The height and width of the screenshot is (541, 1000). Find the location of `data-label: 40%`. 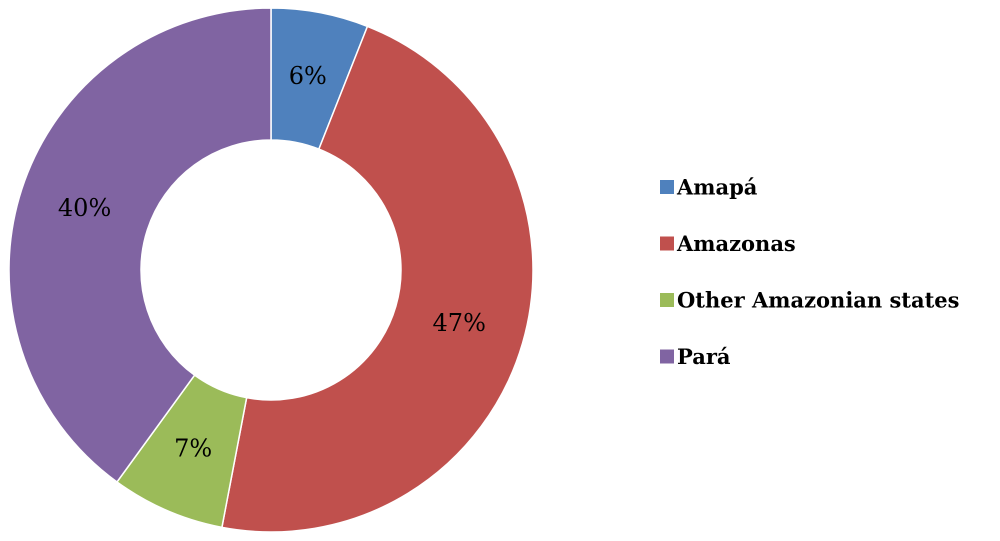

data-label: 40% is located at coordinates (84, 208).